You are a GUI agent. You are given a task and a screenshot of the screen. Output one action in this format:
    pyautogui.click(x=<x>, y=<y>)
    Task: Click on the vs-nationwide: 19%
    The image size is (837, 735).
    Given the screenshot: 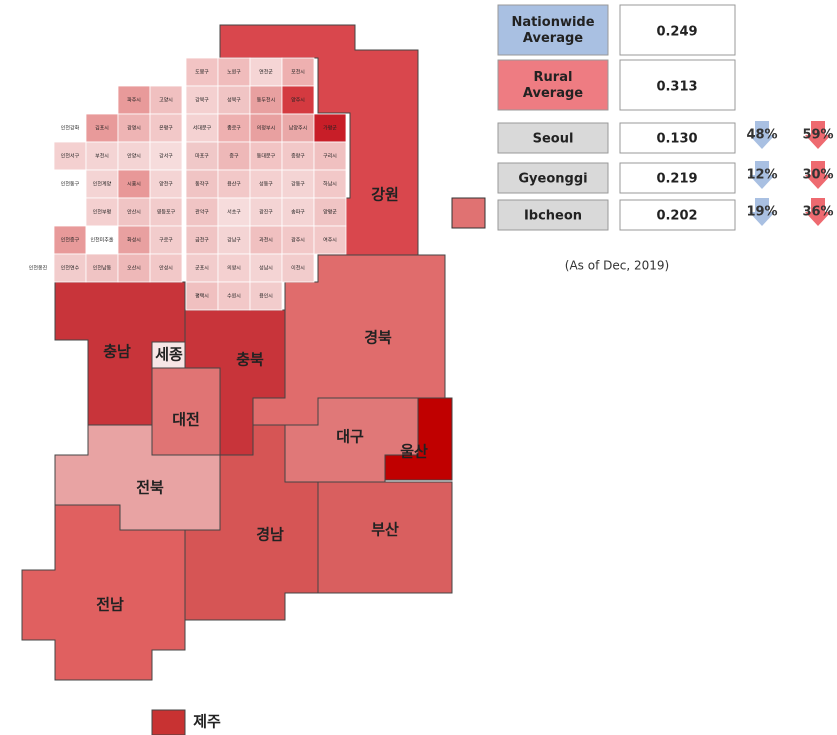 What is the action you would take?
    pyautogui.click(x=761, y=212)
    